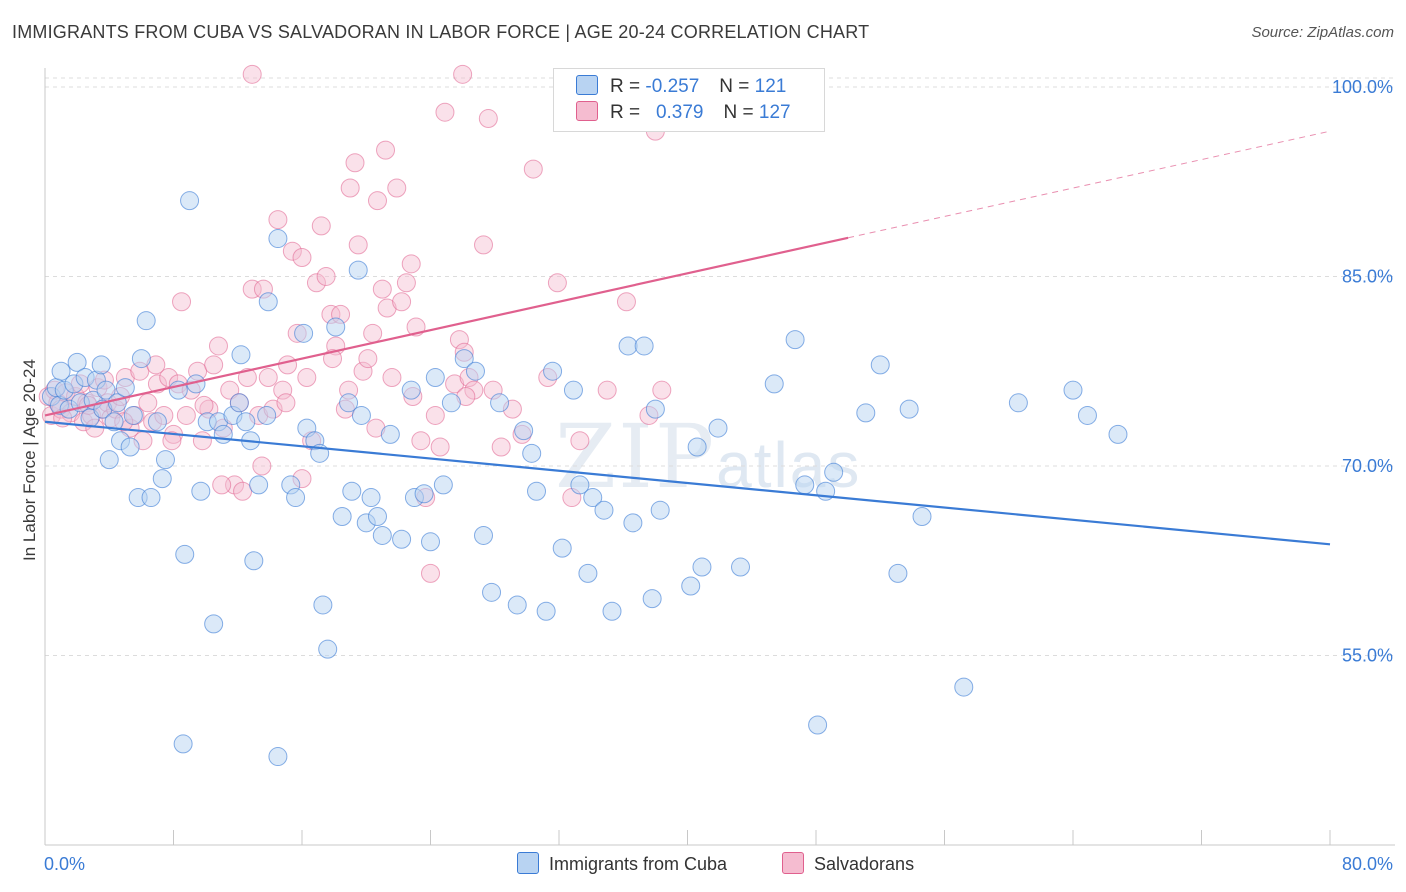 This screenshot has height=892, width=1406. Describe the element at coordinates (681, 87) in the screenshot. I see `legend-row-cuba: R = -0.257 N = 121` at that location.